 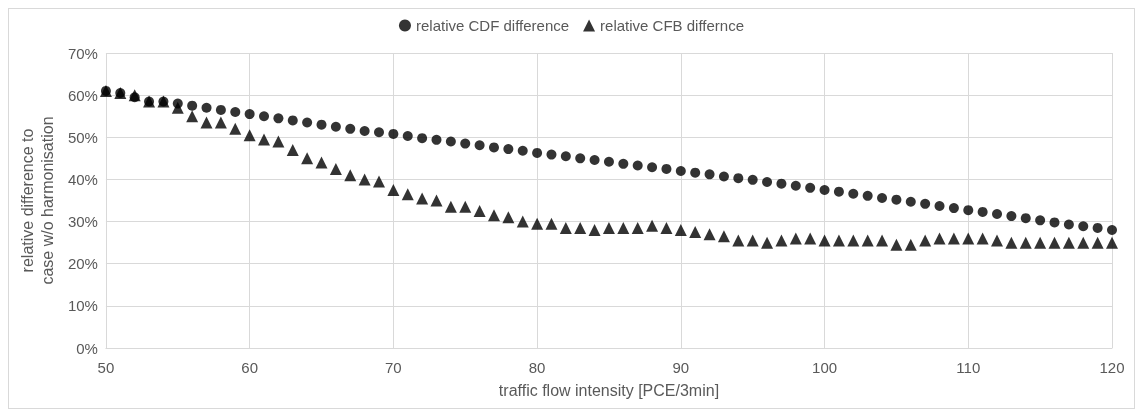 I want to click on y-tick-label: 60%, so click(x=82, y=95).